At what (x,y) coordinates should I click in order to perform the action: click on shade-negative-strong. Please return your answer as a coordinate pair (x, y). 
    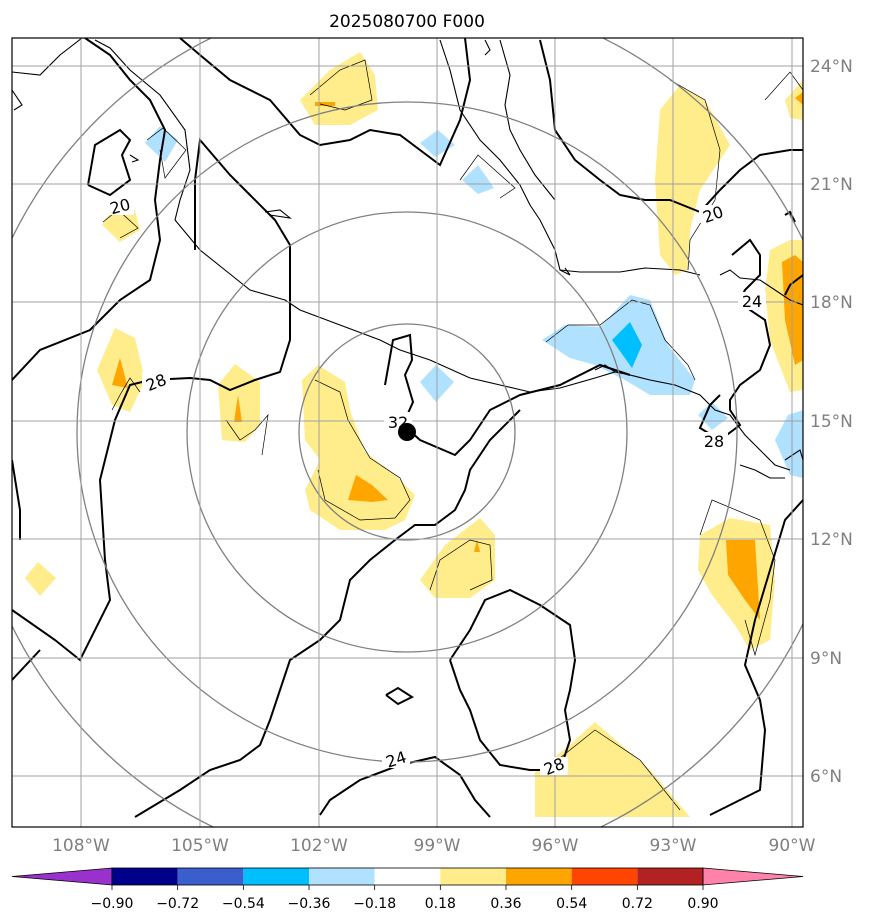
    Looking at the image, I should click on (627, 345).